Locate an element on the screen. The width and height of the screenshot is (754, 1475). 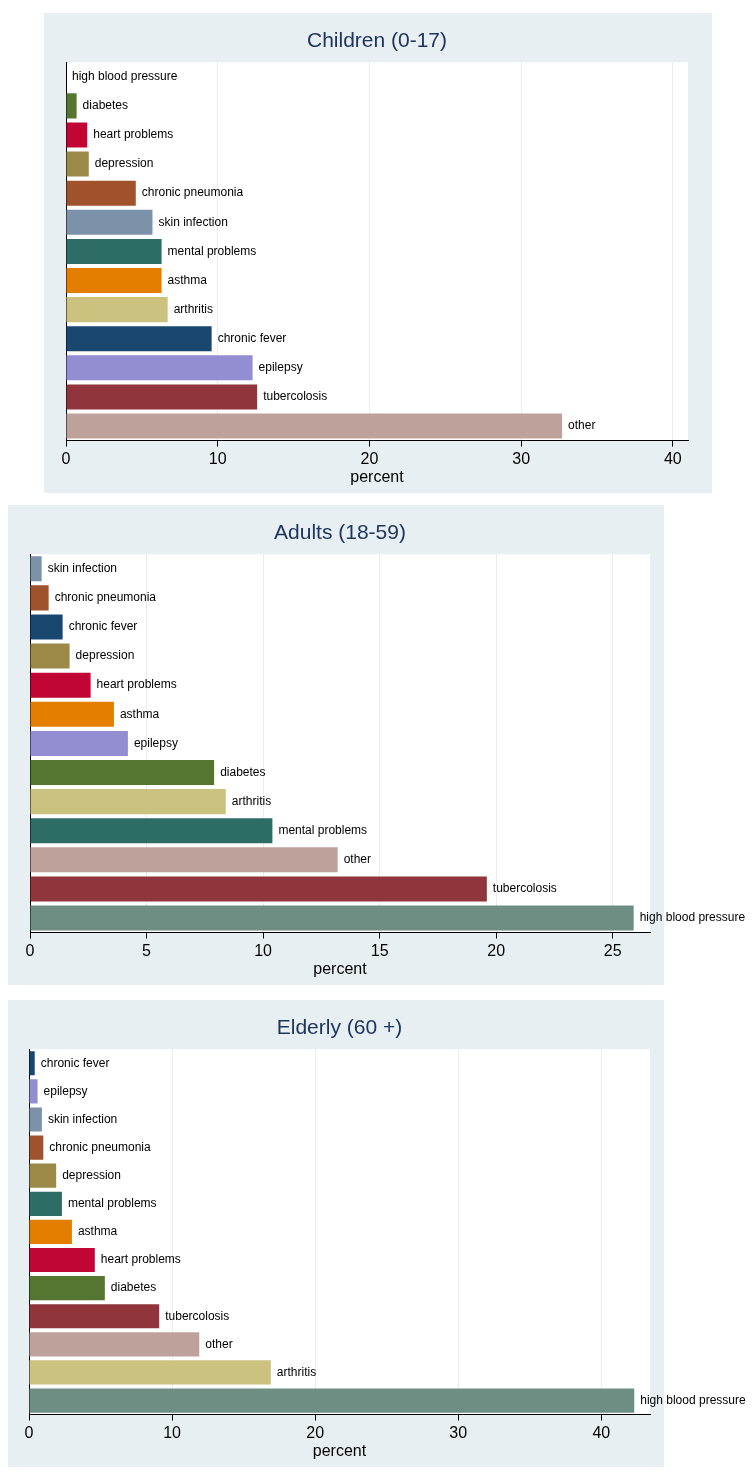
chart-title: Adults (18-59) is located at coordinates (340, 532).